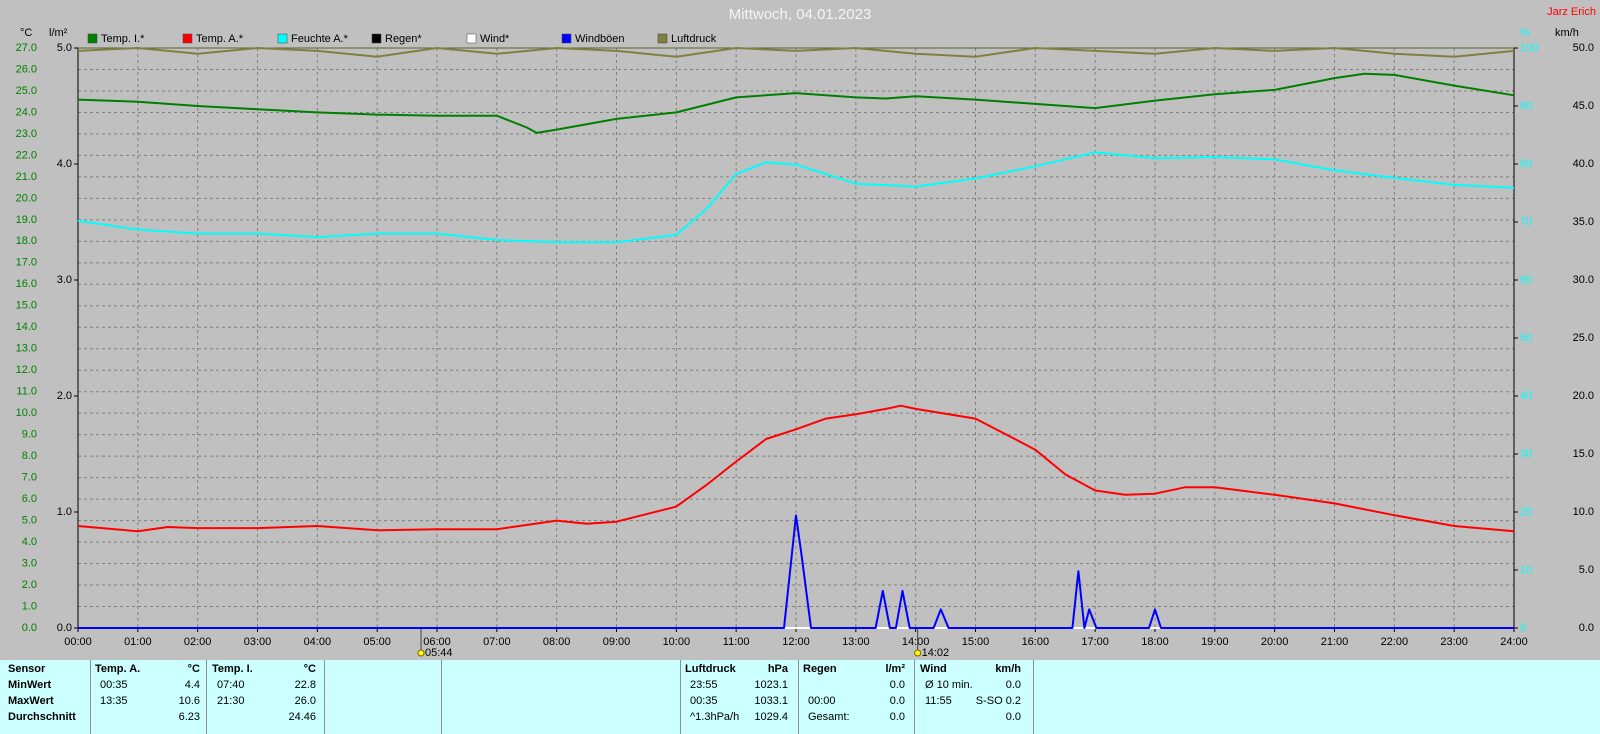 This screenshot has width=1600, height=734. What do you see at coordinates (403, 39) in the screenshot?
I see `legend-label: Regen*` at bounding box center [403, 39].